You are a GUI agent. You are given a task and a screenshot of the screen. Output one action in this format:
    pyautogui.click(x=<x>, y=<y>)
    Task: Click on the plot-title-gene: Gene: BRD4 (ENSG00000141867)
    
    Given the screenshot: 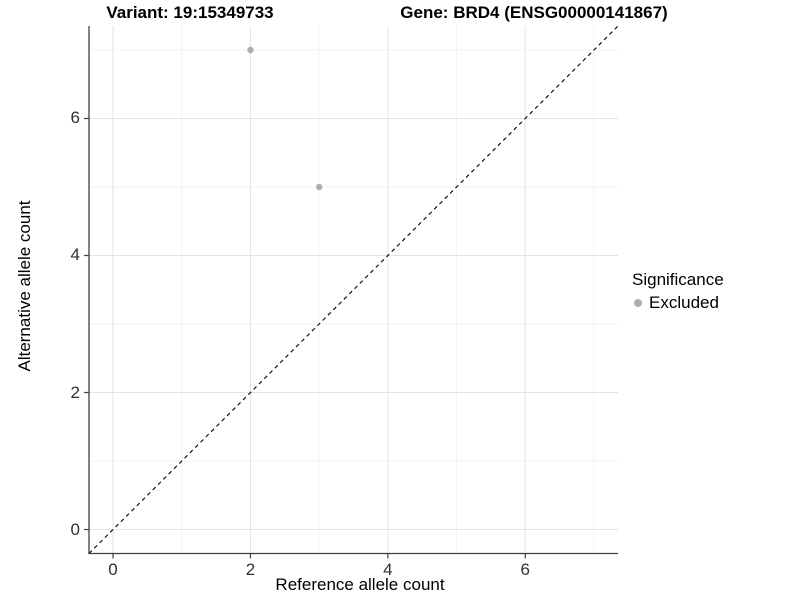 What is the action you would take?
    pyautogui.click(x=534, y=12)
    